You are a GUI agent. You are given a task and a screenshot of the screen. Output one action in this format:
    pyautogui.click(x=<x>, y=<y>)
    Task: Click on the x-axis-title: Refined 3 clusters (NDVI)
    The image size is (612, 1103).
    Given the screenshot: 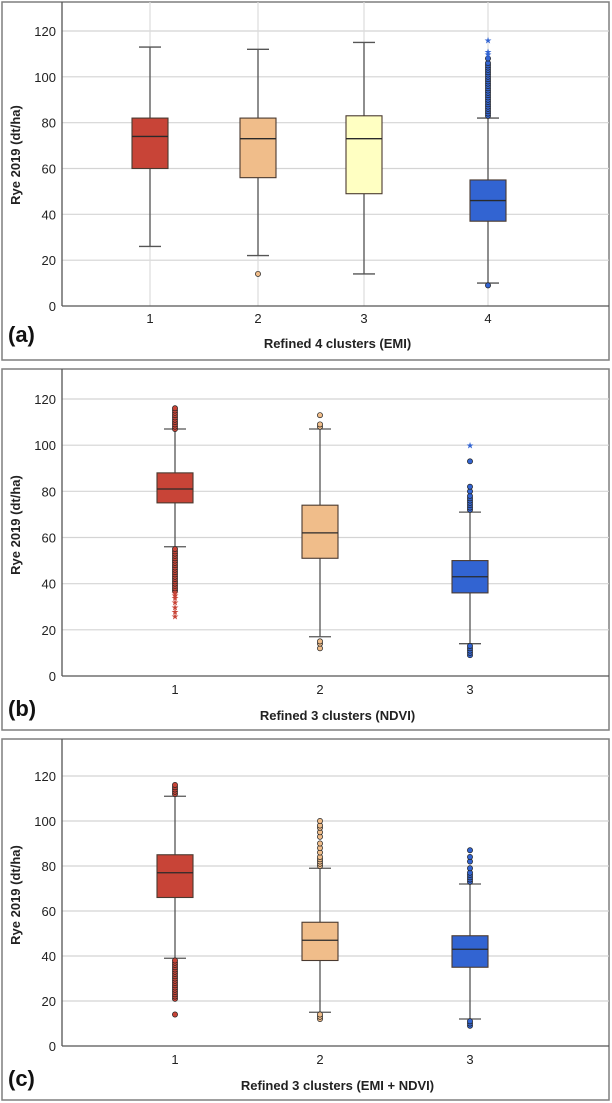 What is the action you would take?
    pyautogui.click(x=337, y=715)
    